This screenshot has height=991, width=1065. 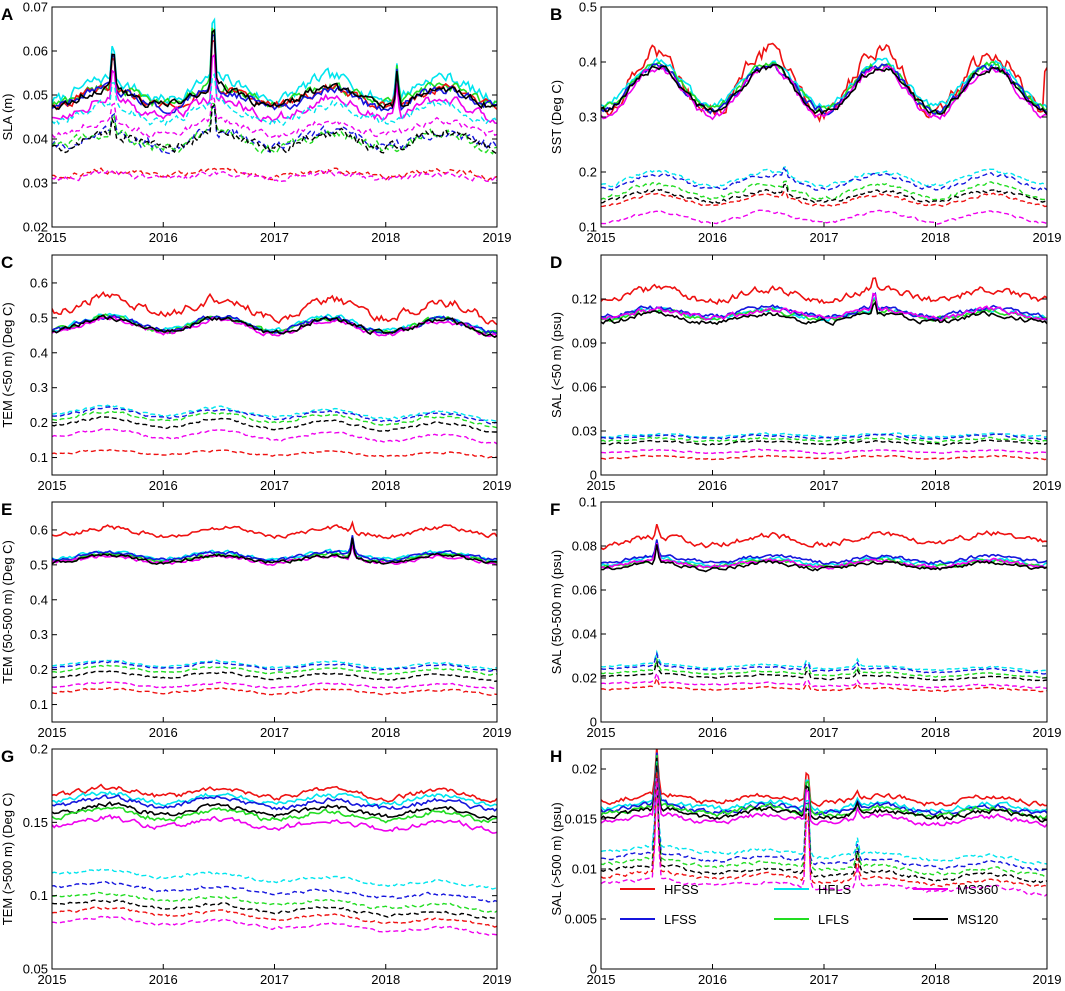 I want to click on panel-letter: F, so click(x=555, y=509).